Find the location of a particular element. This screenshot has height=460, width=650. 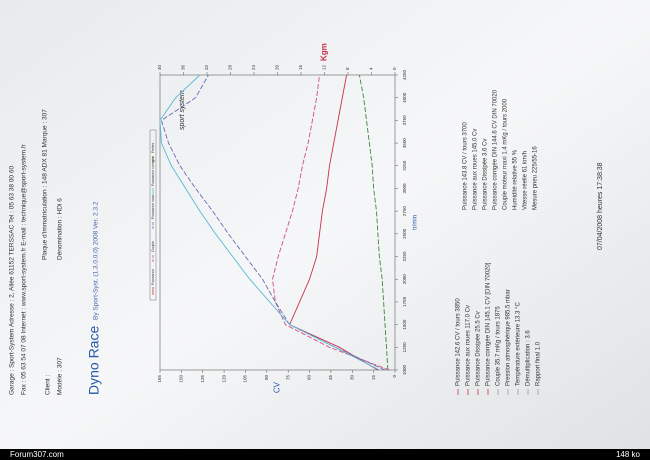

legend-label: Couple is located at coordinates (153, 246).